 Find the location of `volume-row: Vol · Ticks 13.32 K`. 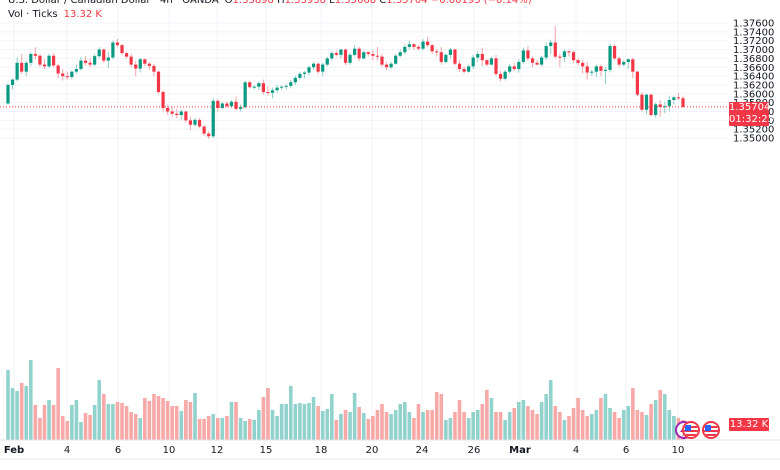

volume-row: Vol · Ticks 13.32 K is located at coordinates (270, 15).